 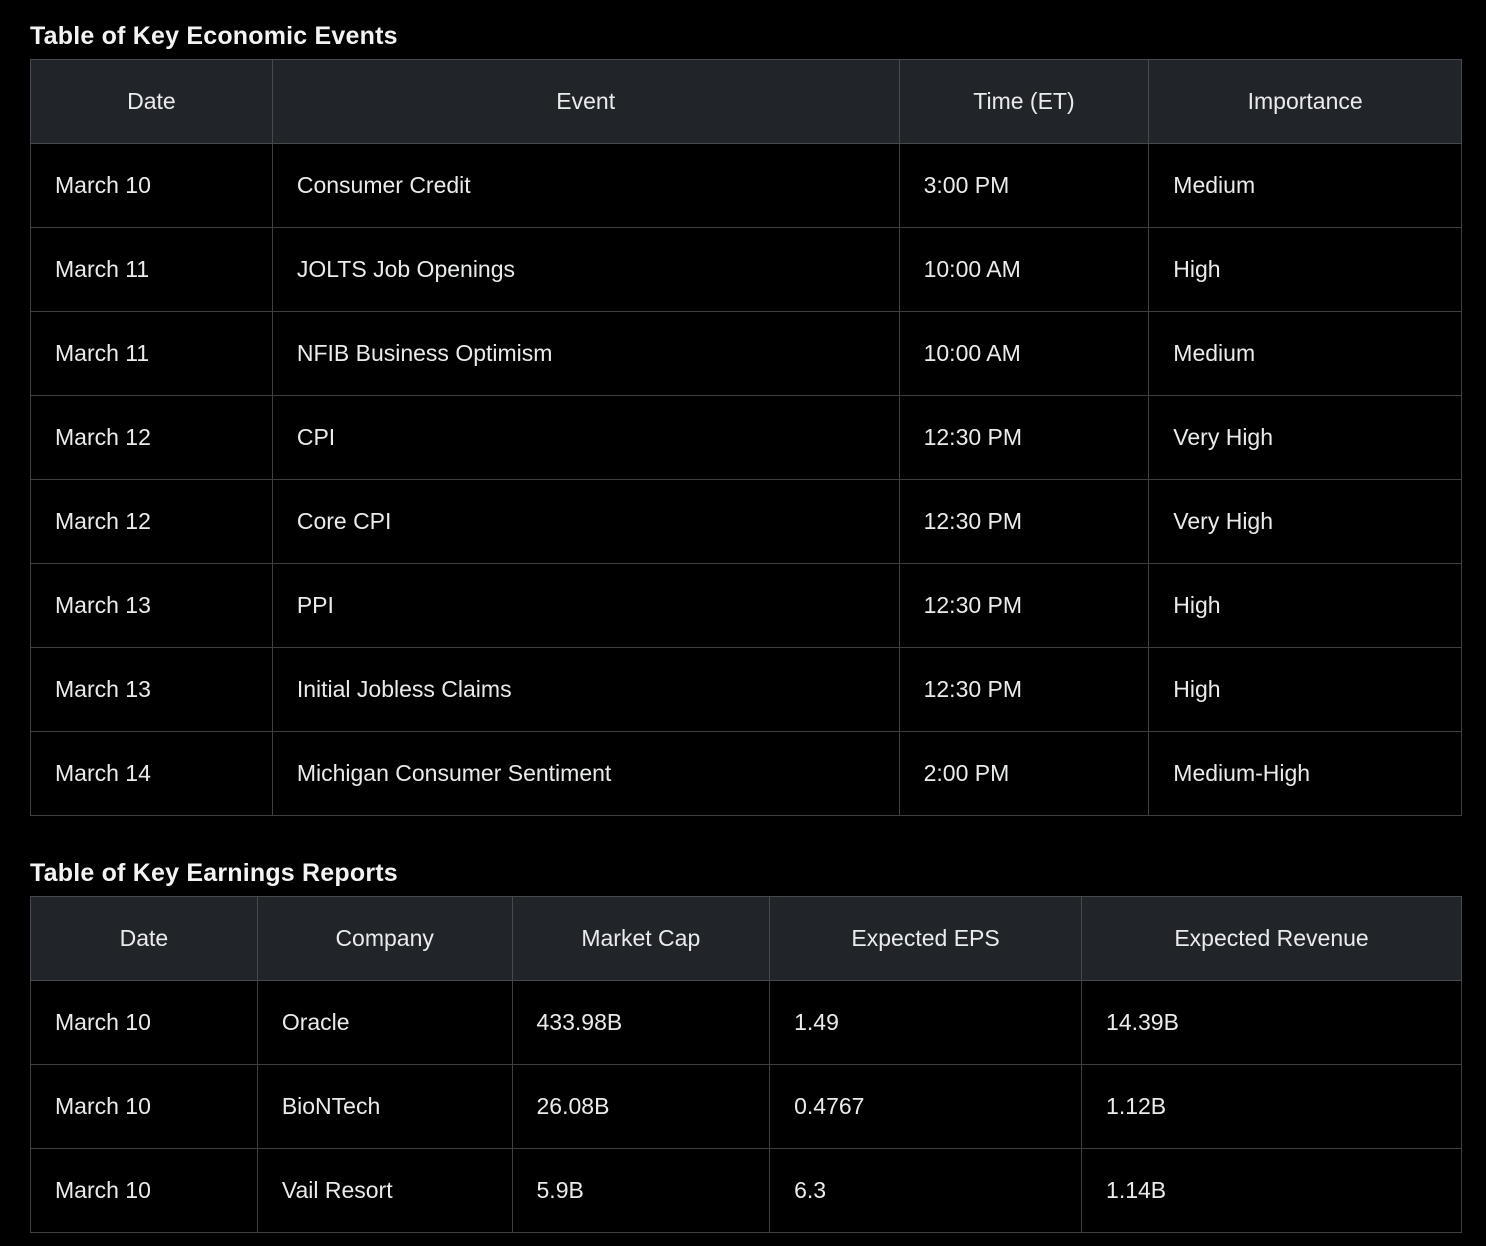 I want to click on column-header-time: Time (ET), so click(x=1024, y=101).